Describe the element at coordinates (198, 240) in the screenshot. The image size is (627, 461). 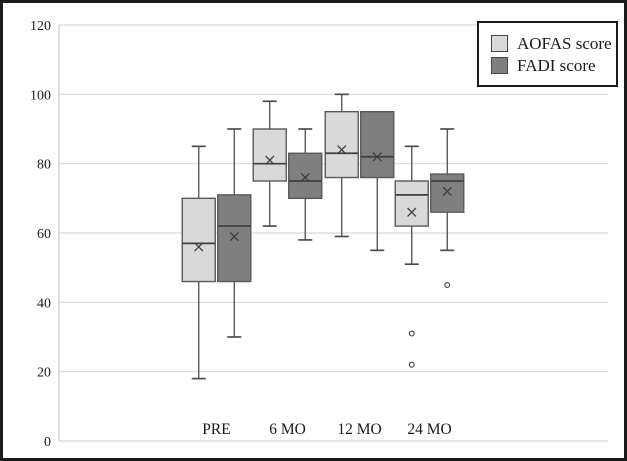
I see `box-aofas-pre` at that location.